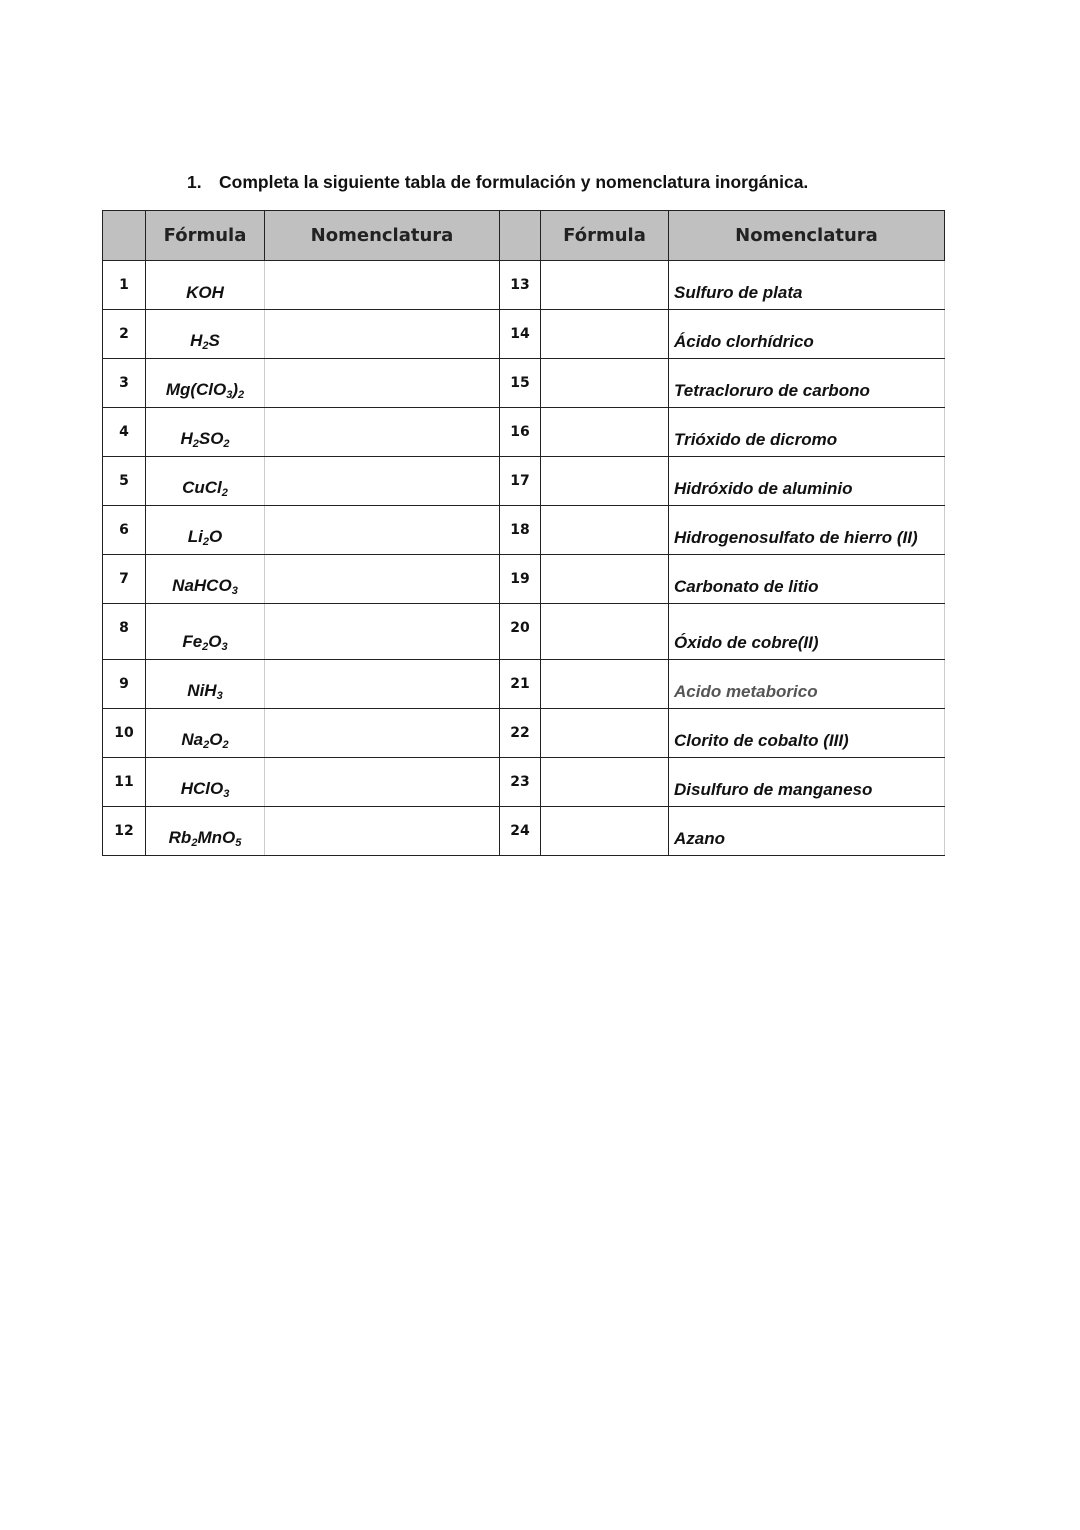  I want to click on nomenclature-cell: Trióxido de dicromo, so click(806, 432).